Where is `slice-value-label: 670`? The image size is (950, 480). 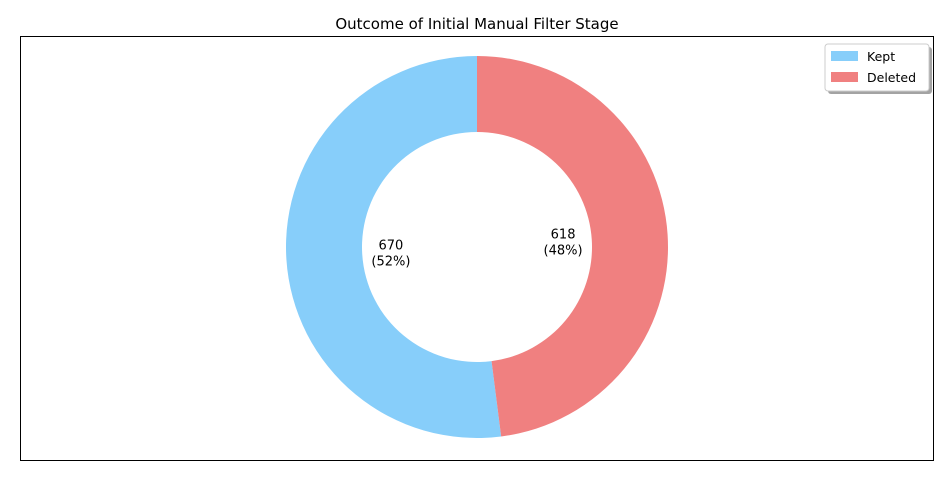
slice-value-label: 670 is located at coordinates (391, 245).